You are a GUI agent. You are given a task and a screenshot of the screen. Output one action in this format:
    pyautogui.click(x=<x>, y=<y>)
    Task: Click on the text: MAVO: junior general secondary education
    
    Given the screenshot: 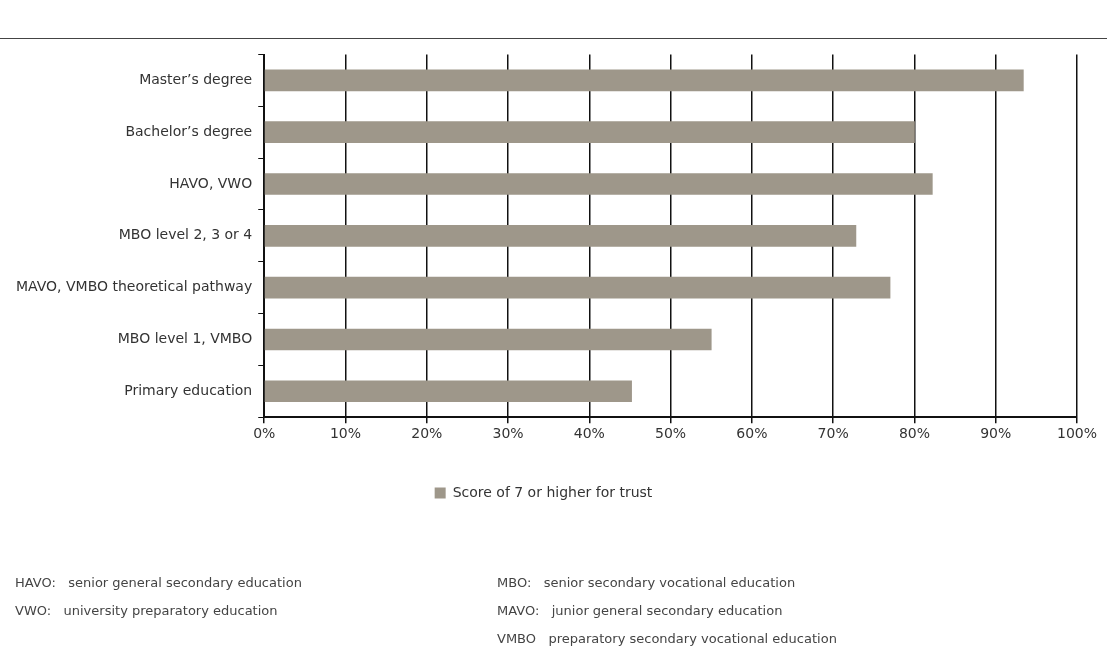 What is the action you would take?
    pyautogui.click(x=640, y=610)
    